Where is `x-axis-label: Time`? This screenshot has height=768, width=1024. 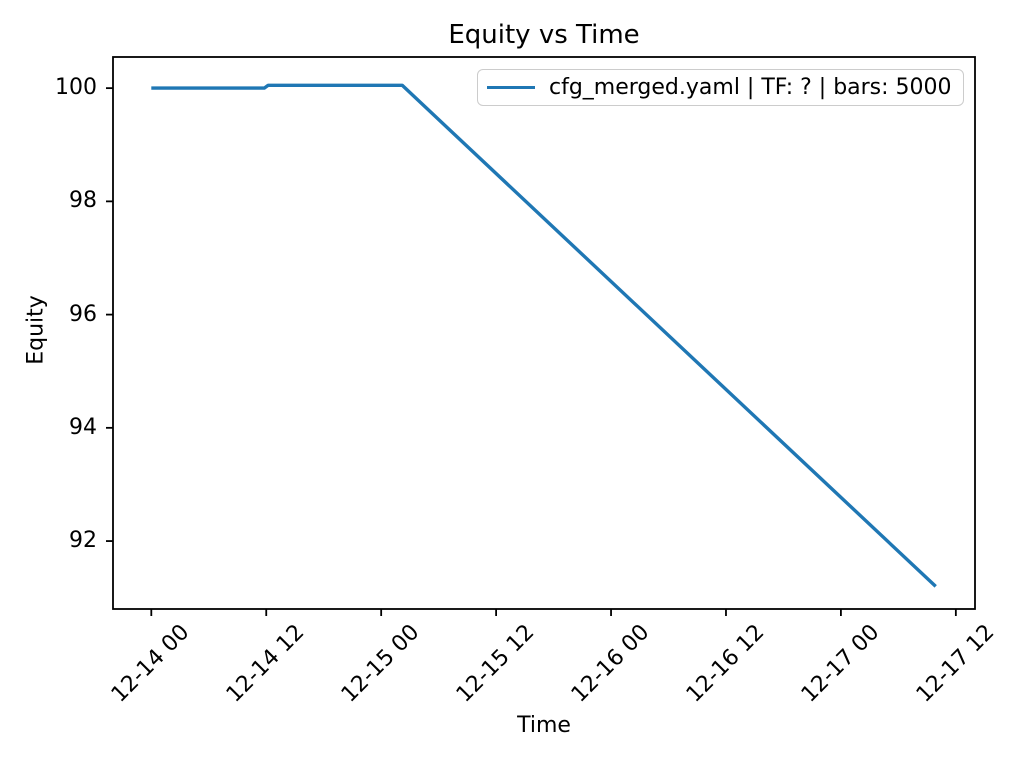
x-axis-label: Time is located at coordinates (544, 725).